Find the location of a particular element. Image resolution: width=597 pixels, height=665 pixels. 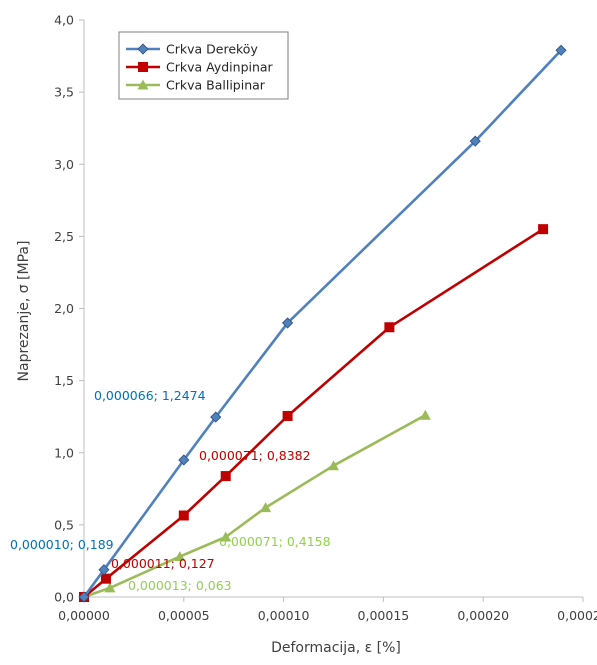

x-axis-title: Deformacija, ε [%] is located at coordinates (336, 648).